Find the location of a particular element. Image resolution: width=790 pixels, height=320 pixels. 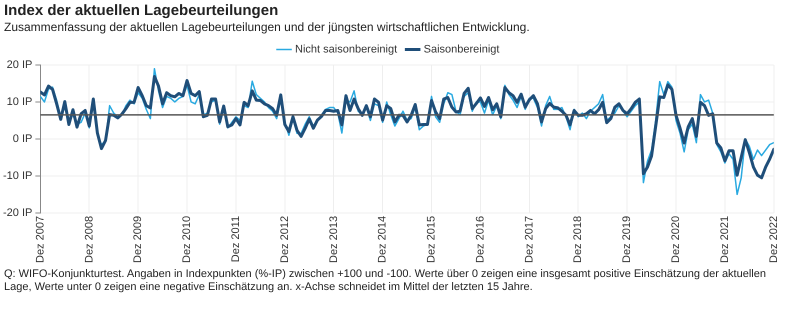

x-tick-label: Dez 2017 is located at coordinates (529, 240).